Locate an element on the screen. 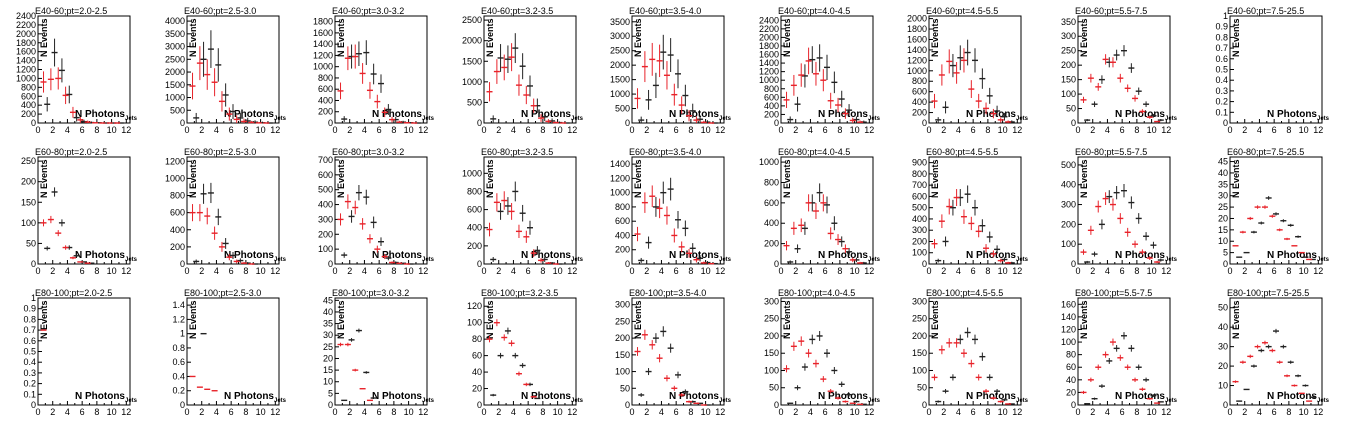  y-tick-label: 400 is located at coordinates (1068, 185).